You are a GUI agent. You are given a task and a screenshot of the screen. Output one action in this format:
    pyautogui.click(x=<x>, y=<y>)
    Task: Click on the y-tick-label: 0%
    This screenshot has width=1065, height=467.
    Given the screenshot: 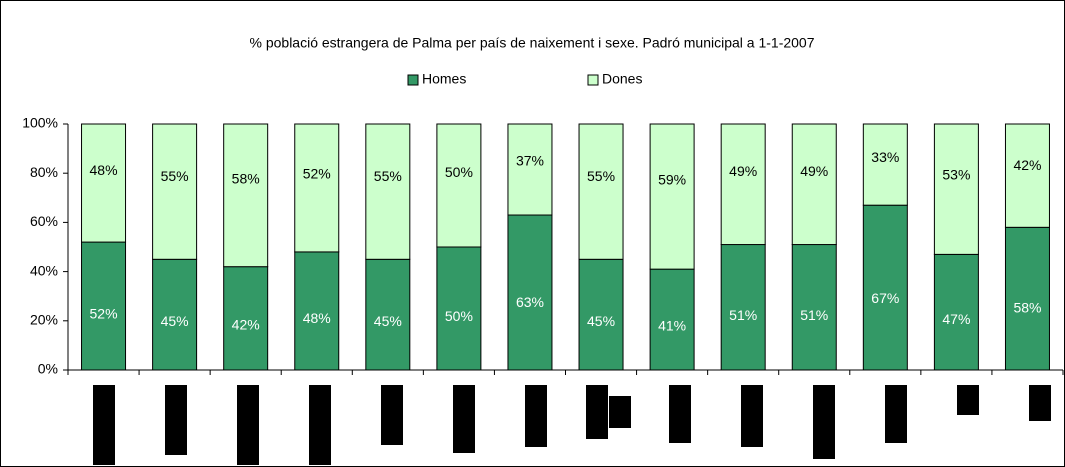 What is the action you would take?
    pyautogui.click(x=48, y=369)
    